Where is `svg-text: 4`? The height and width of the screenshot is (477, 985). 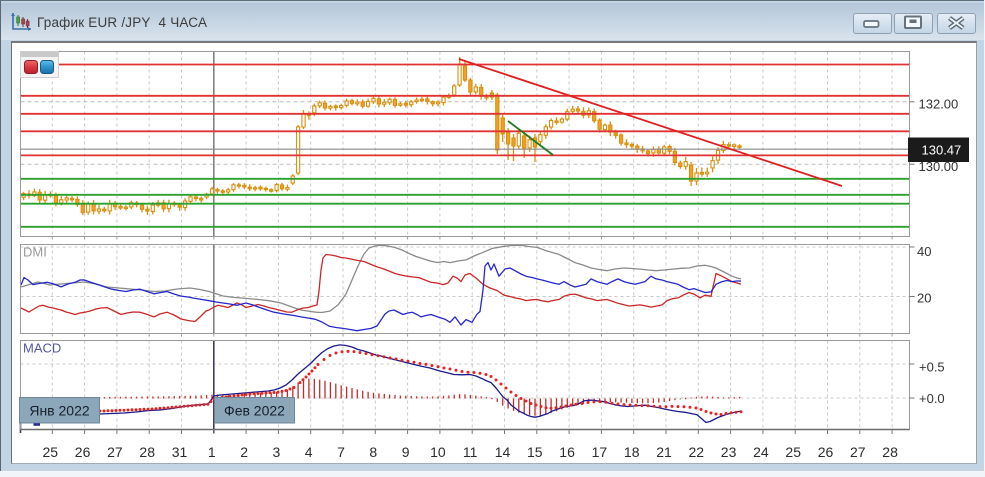 svg-text: 4 is located at coordinates (309, 452).